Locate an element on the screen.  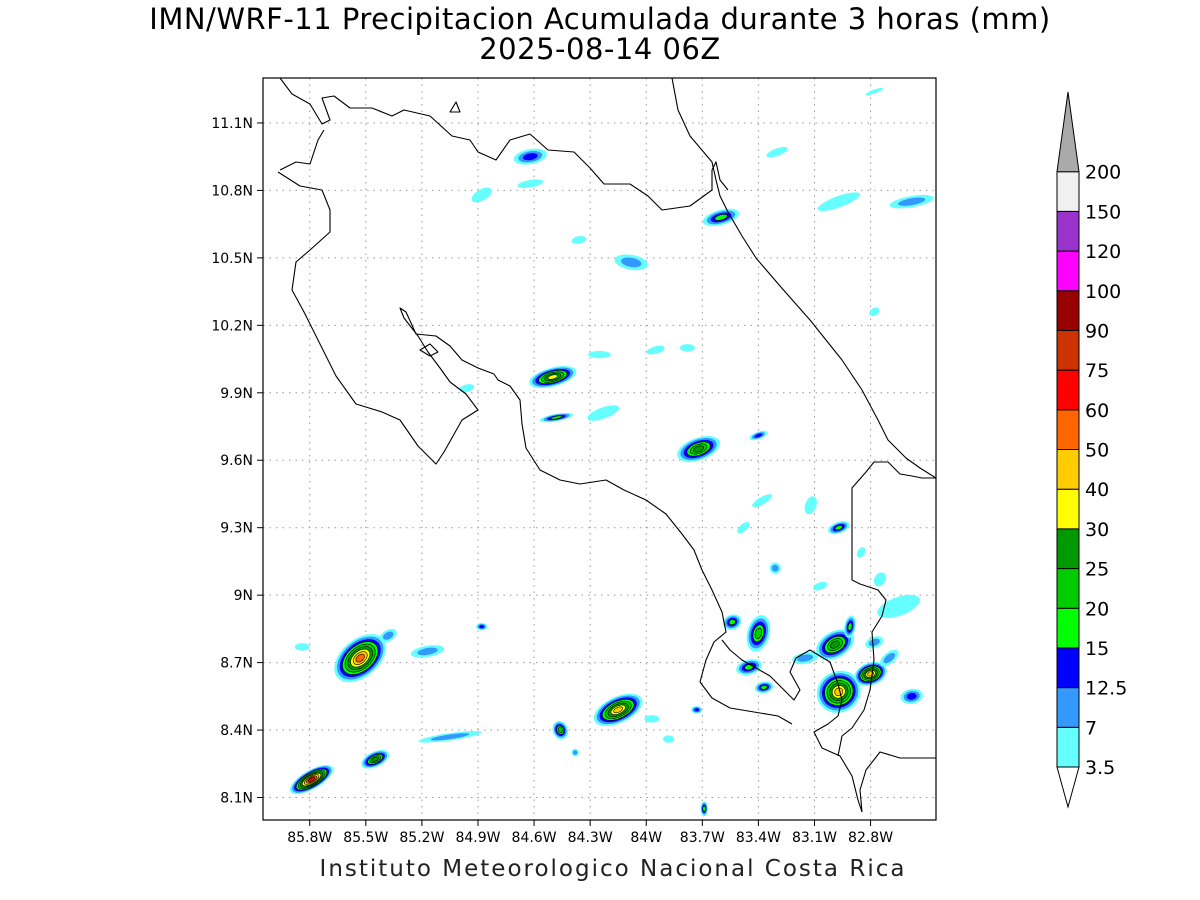
island-chira is located at coordinates (429, 350).